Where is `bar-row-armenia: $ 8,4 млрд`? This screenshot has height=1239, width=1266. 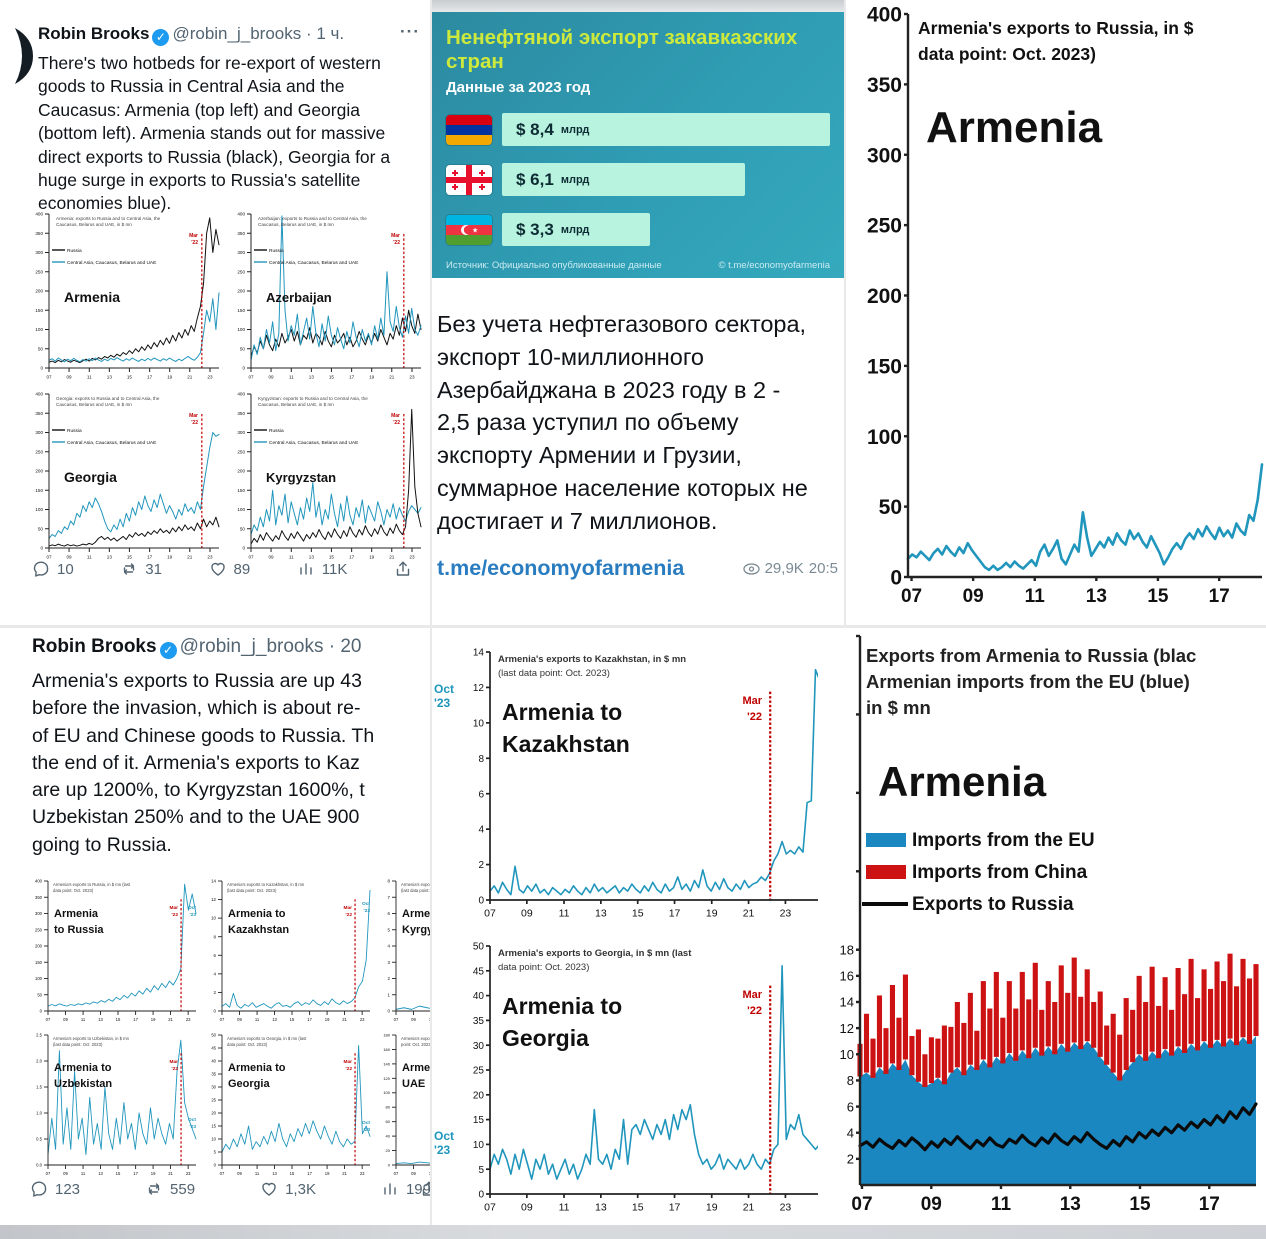 bar-row-armenia: $ 8,4 млрд is located at coordinates (638, 129).